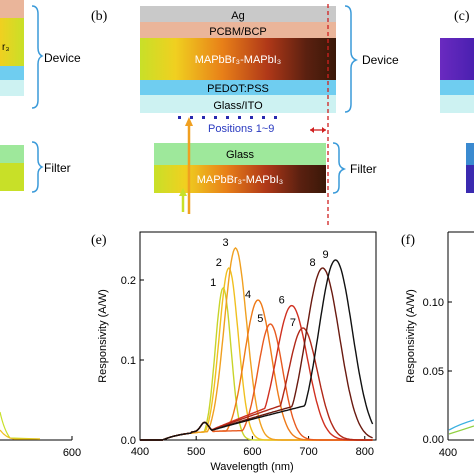  I want to click on x-tick-label: 800, so click(365, 452).